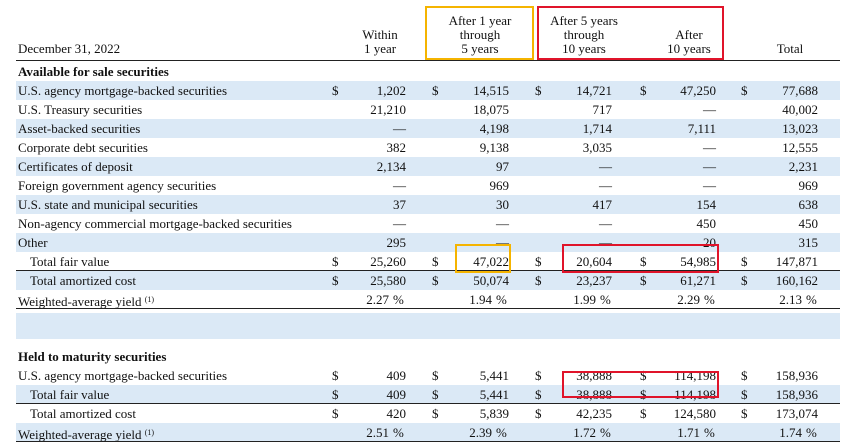 The width and height of the screenshot is (846, 444). What do you see at coordinates (790, 299) in the screenshot?
I see `yield-value: 2.13` at bounding box center [790, 299].